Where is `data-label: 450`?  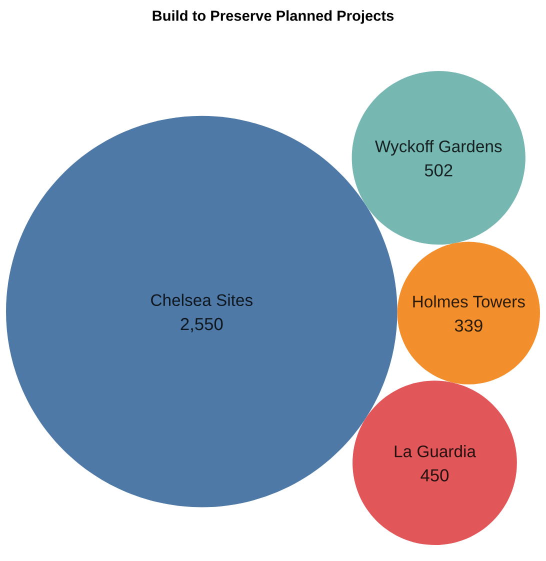 data-label: 450 is located at coordinates (434, 475).